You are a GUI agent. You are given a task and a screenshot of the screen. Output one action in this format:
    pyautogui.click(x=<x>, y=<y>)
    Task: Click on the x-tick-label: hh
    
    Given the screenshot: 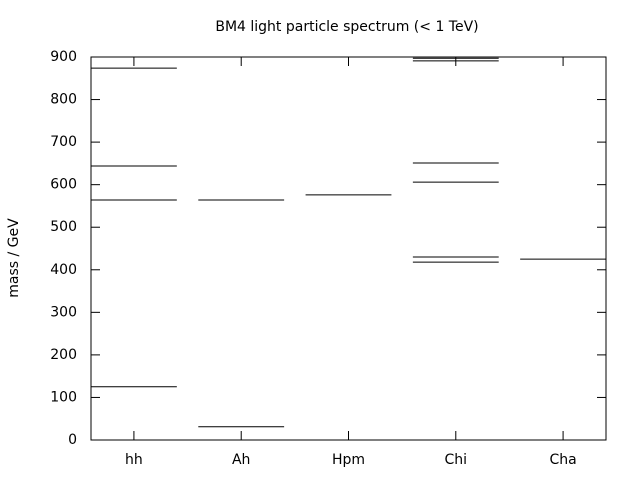 What is the action you would take?
    pyautogui.click(x=134, y=460)
    